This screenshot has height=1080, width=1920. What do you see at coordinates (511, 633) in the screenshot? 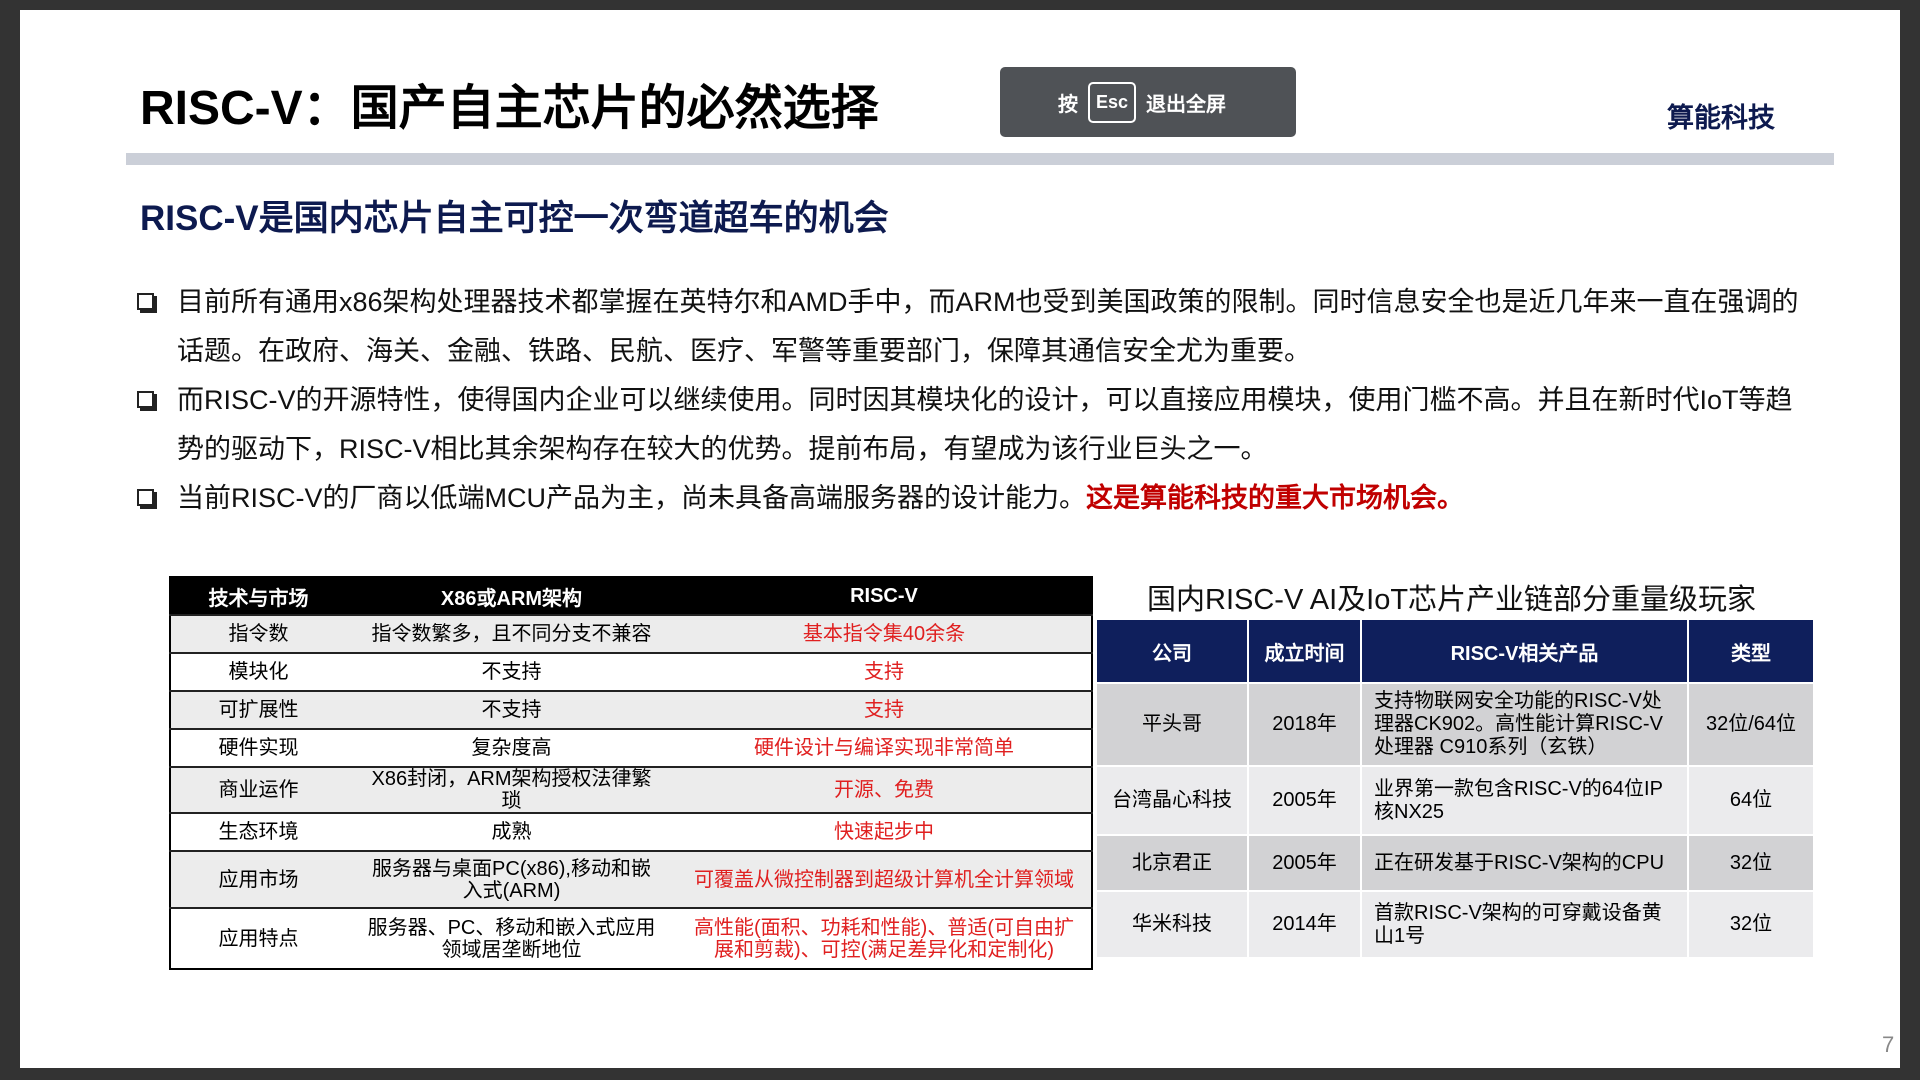
I see `table-cell: 指令数繁多，且不同分支不兼容` at bounding box center [511, 633].